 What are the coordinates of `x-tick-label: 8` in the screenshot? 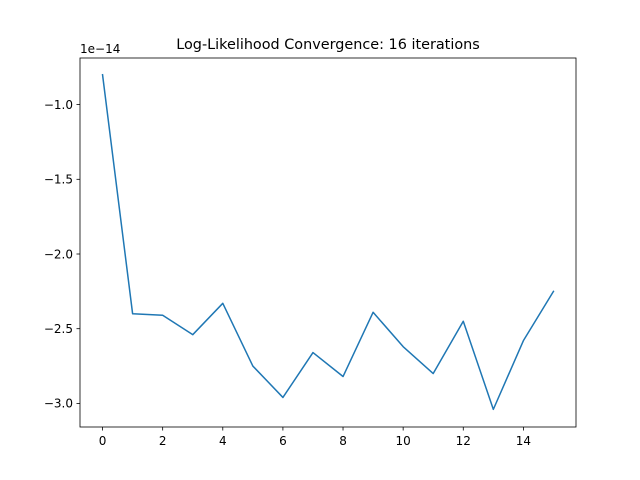 It's located at (343, 441).